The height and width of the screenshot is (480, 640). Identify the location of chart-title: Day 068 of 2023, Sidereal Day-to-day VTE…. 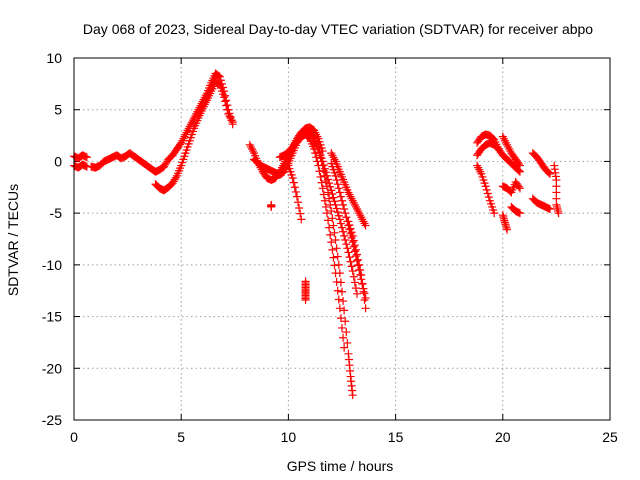
(338, 29).